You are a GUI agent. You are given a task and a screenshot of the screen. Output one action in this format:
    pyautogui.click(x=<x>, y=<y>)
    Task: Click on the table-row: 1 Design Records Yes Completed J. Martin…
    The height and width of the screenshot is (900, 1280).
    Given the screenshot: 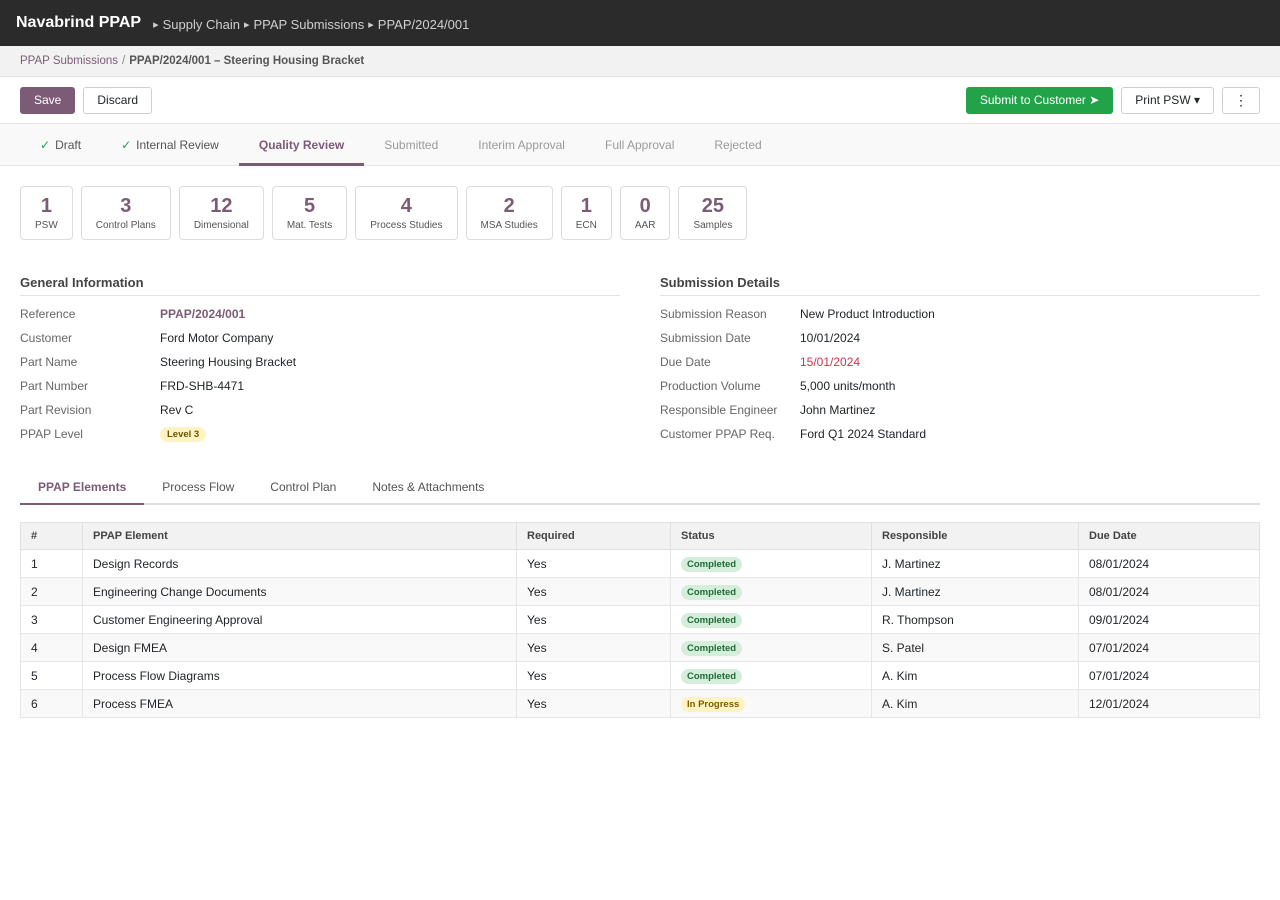 What is the action you would take?
    pyautogui.click(x=640, y=563)
    